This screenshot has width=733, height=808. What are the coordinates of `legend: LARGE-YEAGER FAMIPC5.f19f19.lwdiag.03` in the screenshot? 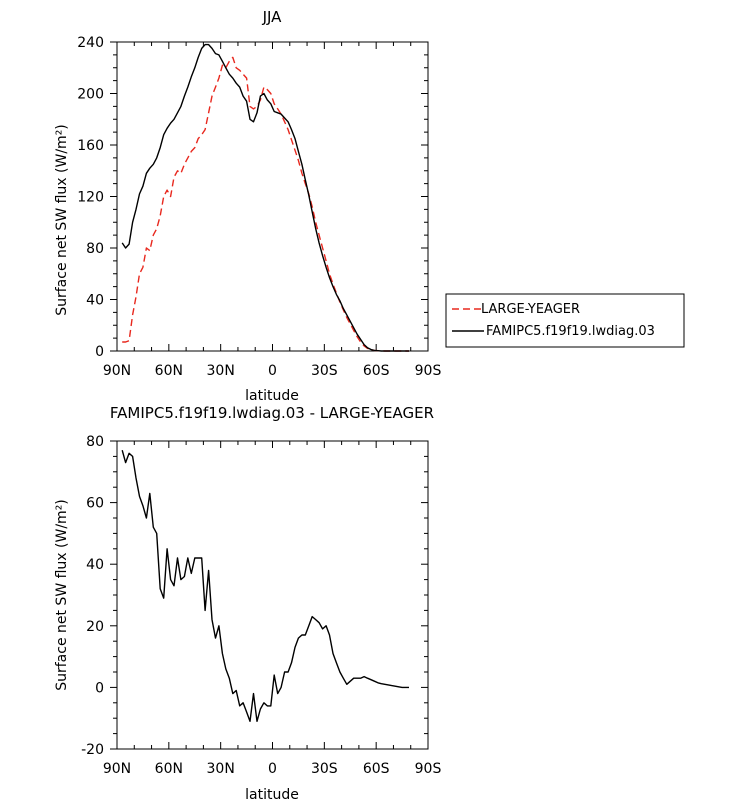 It's located at (565, 320).